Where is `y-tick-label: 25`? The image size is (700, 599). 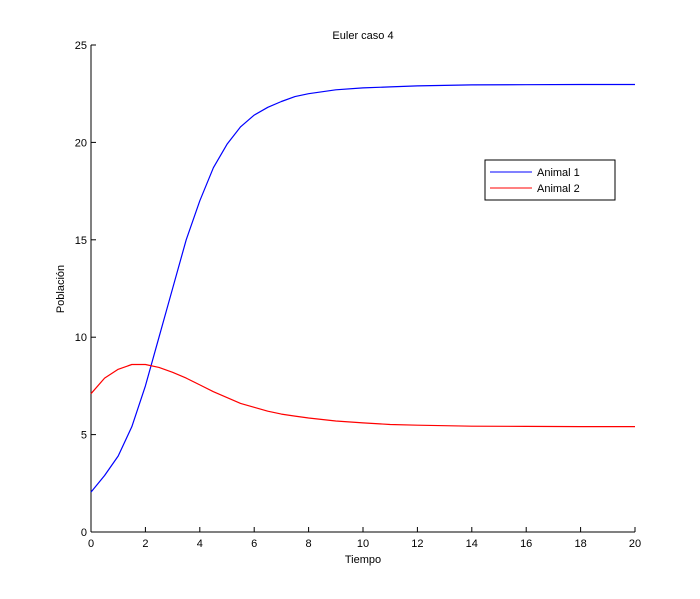
y-tick-label: 25 is located at coordinates (81, 46).